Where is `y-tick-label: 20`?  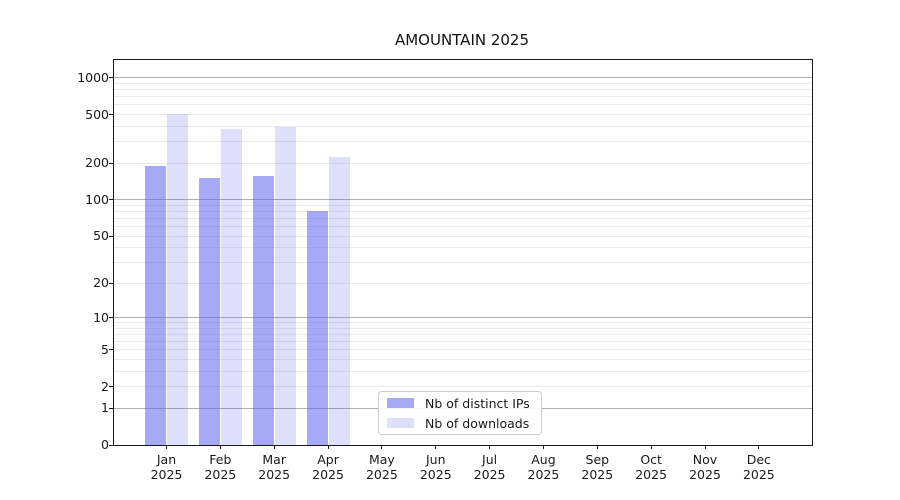 y-tick-label: 20 is located at coordinates (101, 283).